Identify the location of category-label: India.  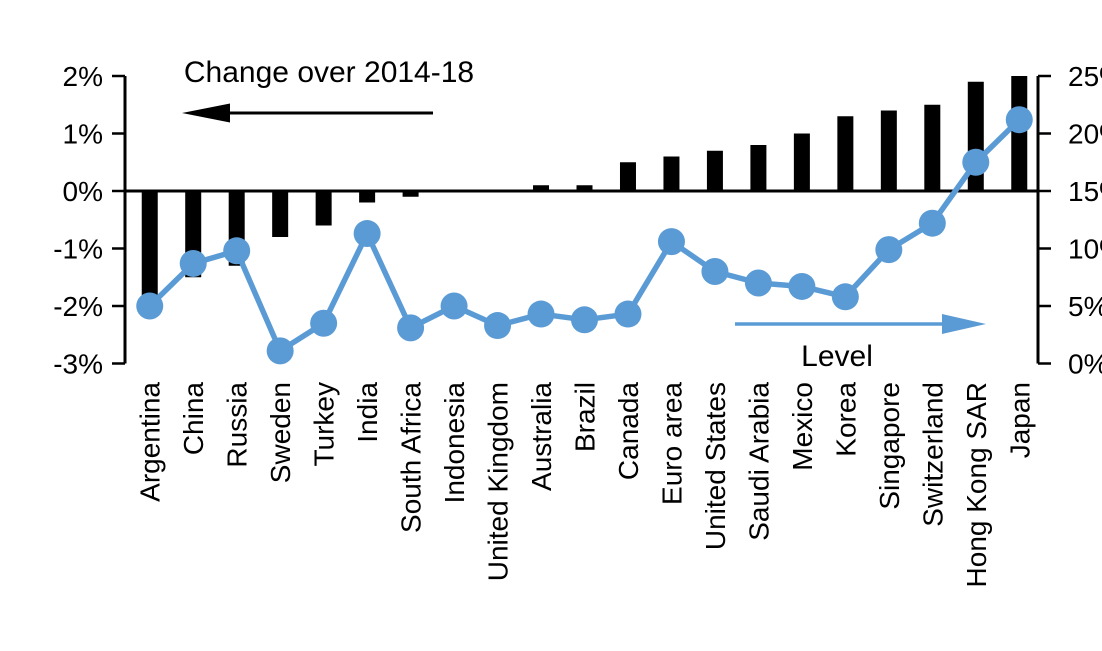
(367, 412).